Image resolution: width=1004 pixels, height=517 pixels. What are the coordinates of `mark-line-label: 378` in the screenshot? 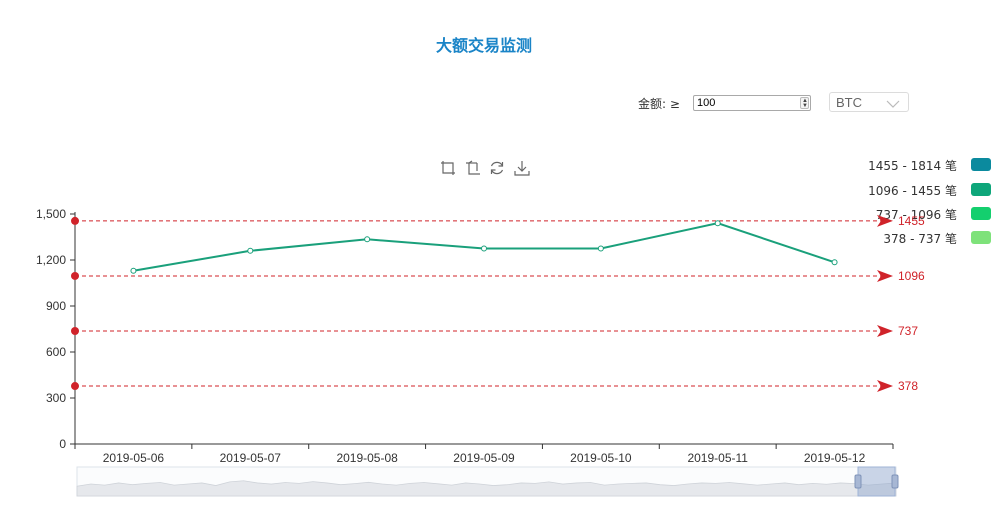 It's located at (908, 386).